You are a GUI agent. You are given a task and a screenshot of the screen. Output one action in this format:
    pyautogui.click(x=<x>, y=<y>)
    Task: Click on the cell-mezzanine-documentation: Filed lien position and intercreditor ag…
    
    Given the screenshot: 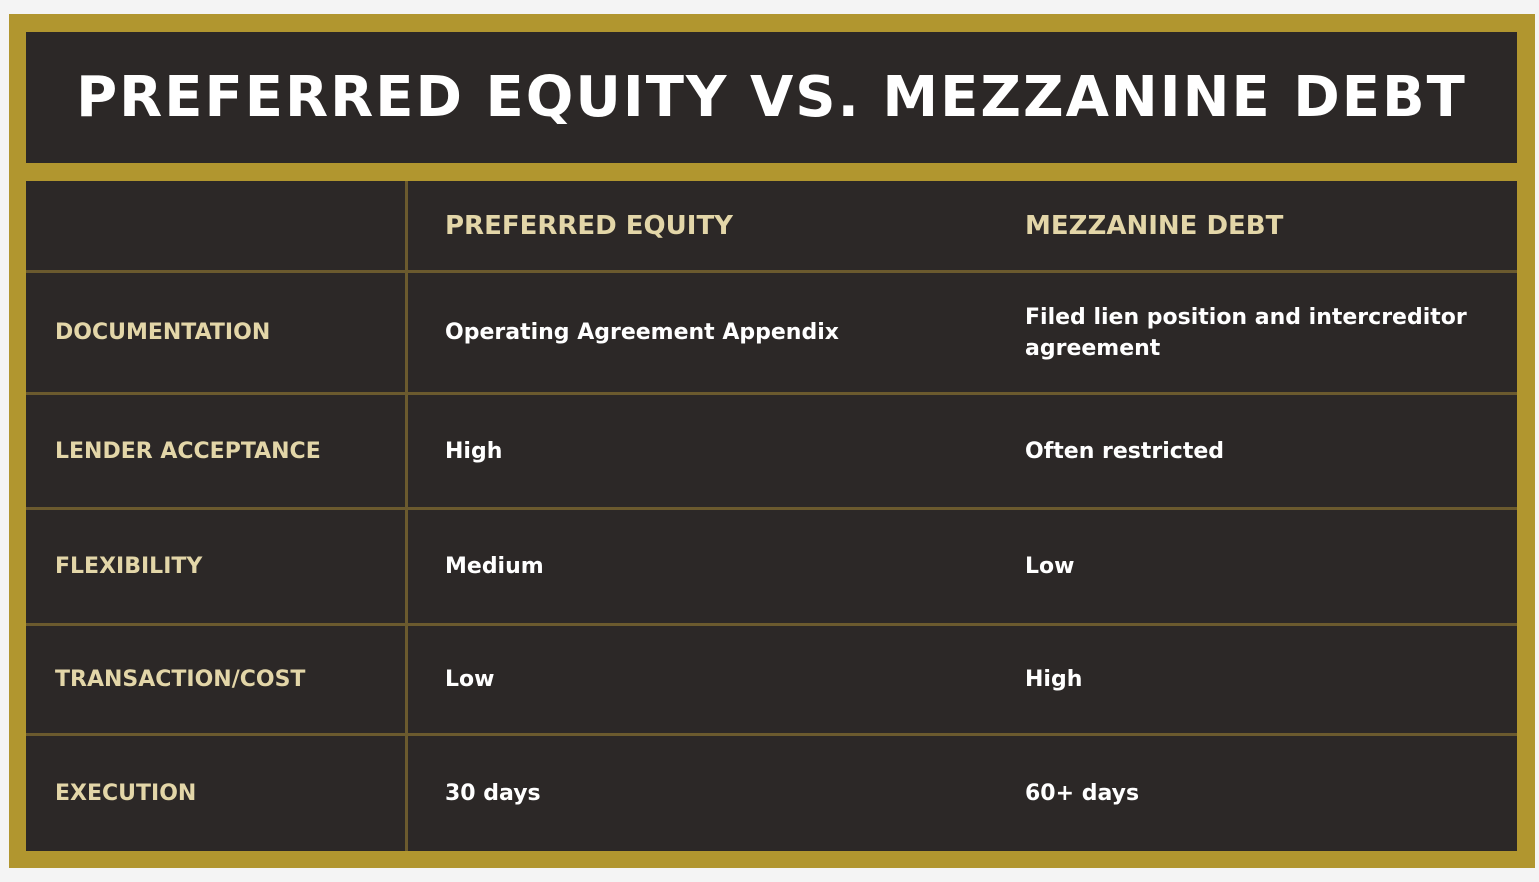 What is the action you would take?
    pyautogui.click(x=1246, y=332)
    